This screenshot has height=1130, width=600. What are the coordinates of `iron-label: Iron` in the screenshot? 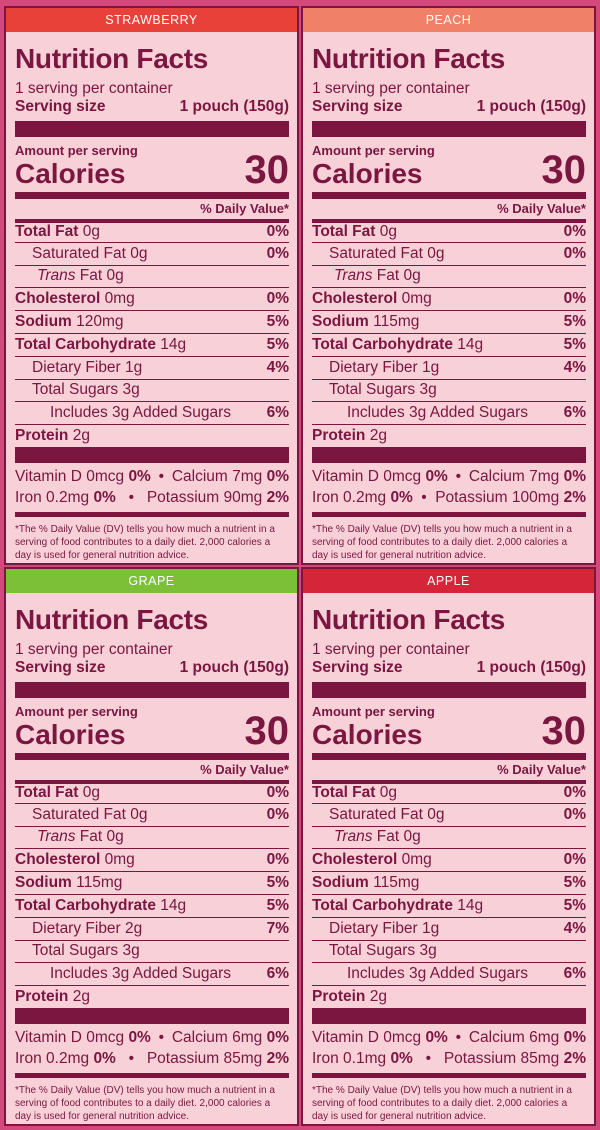 It's located at (28, 498).